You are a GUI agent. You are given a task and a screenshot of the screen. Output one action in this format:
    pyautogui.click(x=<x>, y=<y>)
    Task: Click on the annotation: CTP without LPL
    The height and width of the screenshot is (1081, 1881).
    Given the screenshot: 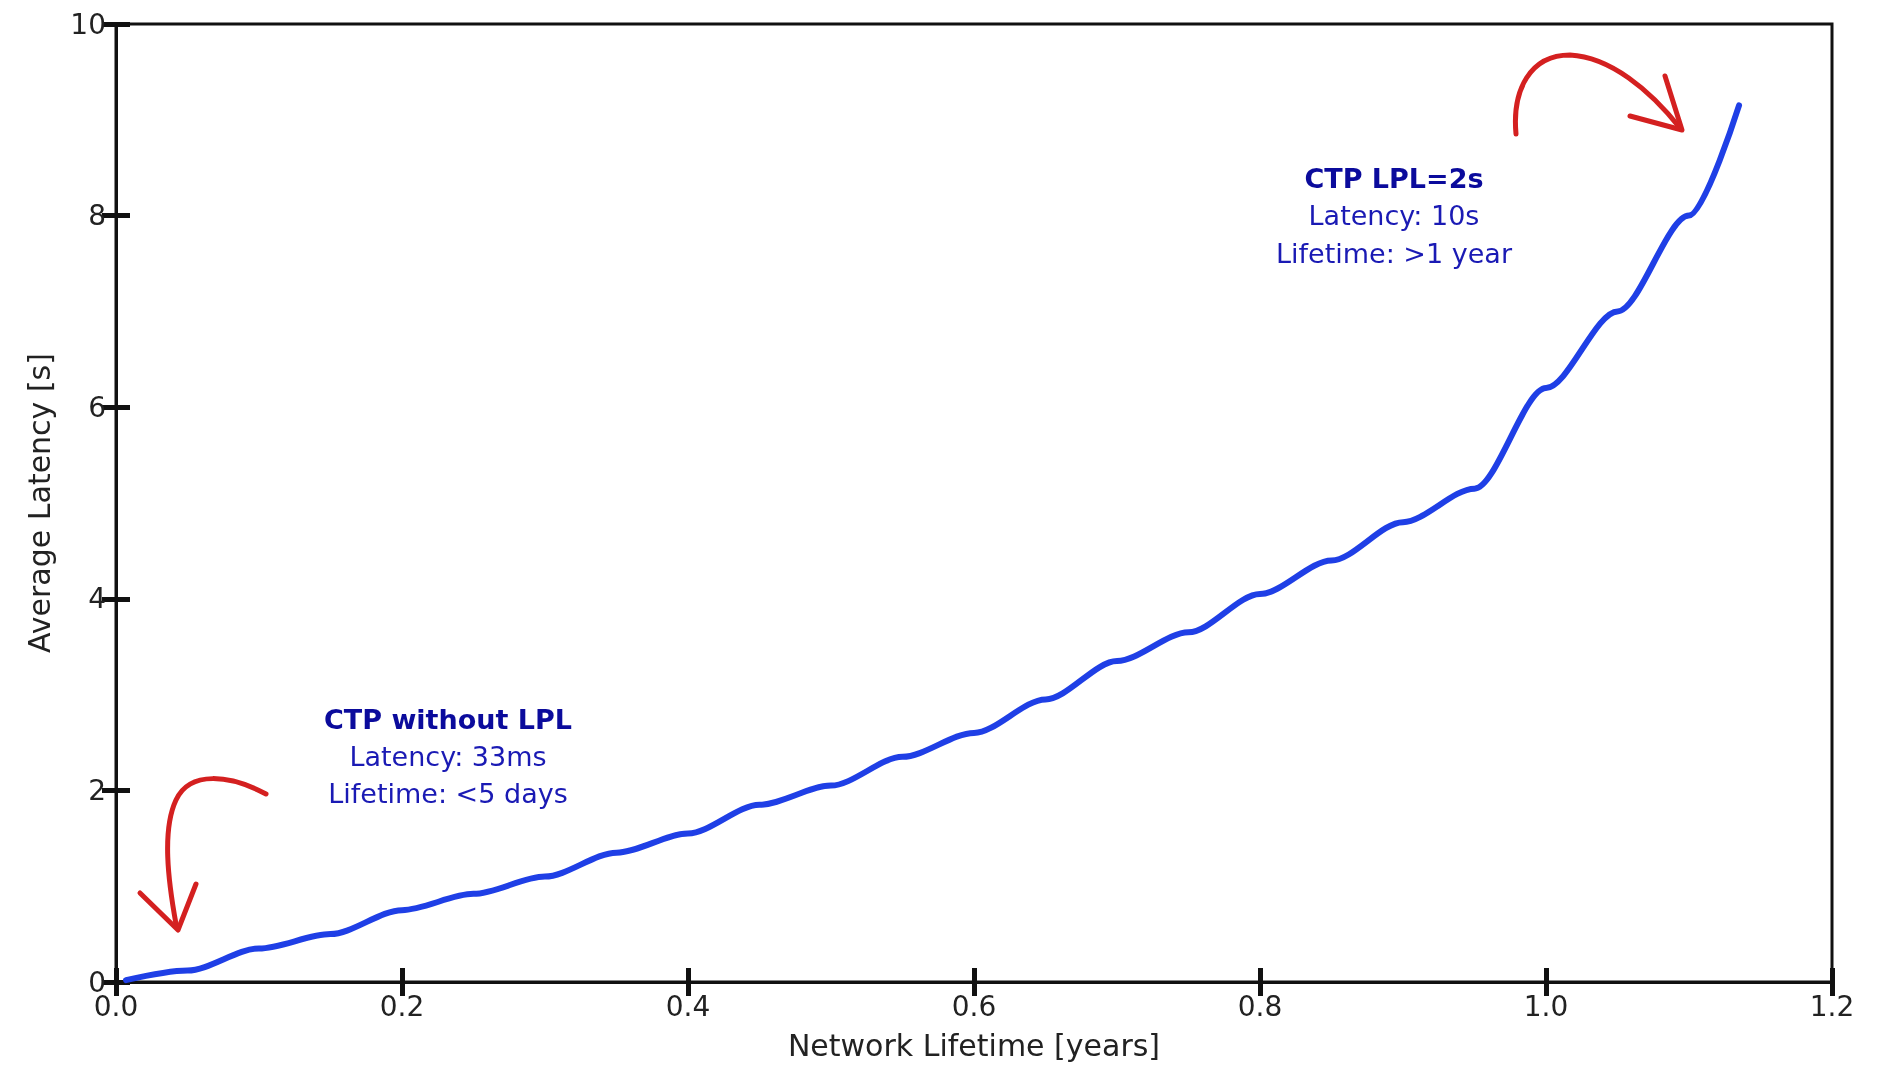 What is the action you would take?
    pyautogui.click(x=448, y=719)
    